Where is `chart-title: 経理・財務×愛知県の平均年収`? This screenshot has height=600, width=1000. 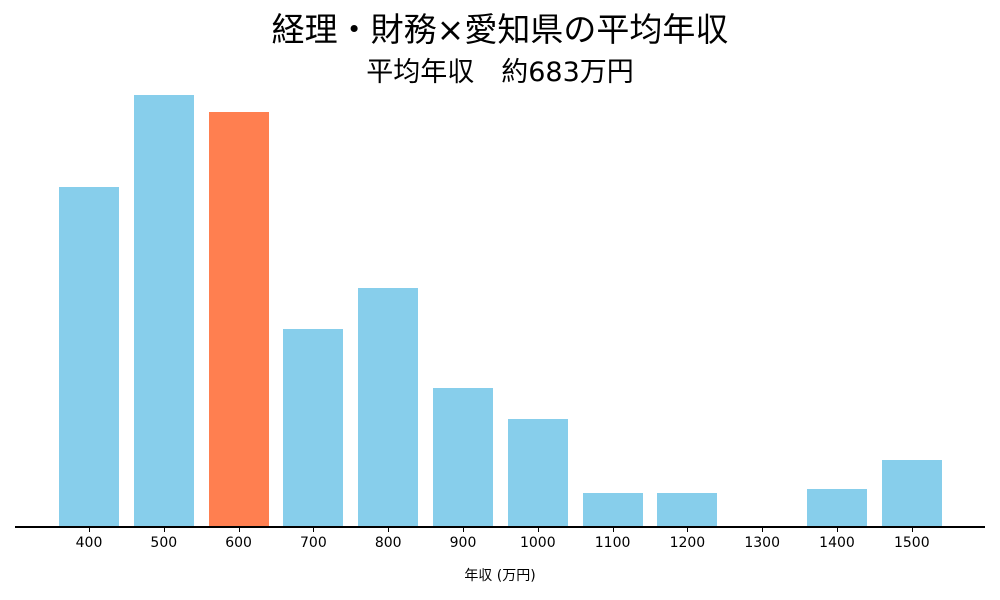 chart-title: 経理・財務×愛知県の平均年収 is located at coordinates (500, 29).